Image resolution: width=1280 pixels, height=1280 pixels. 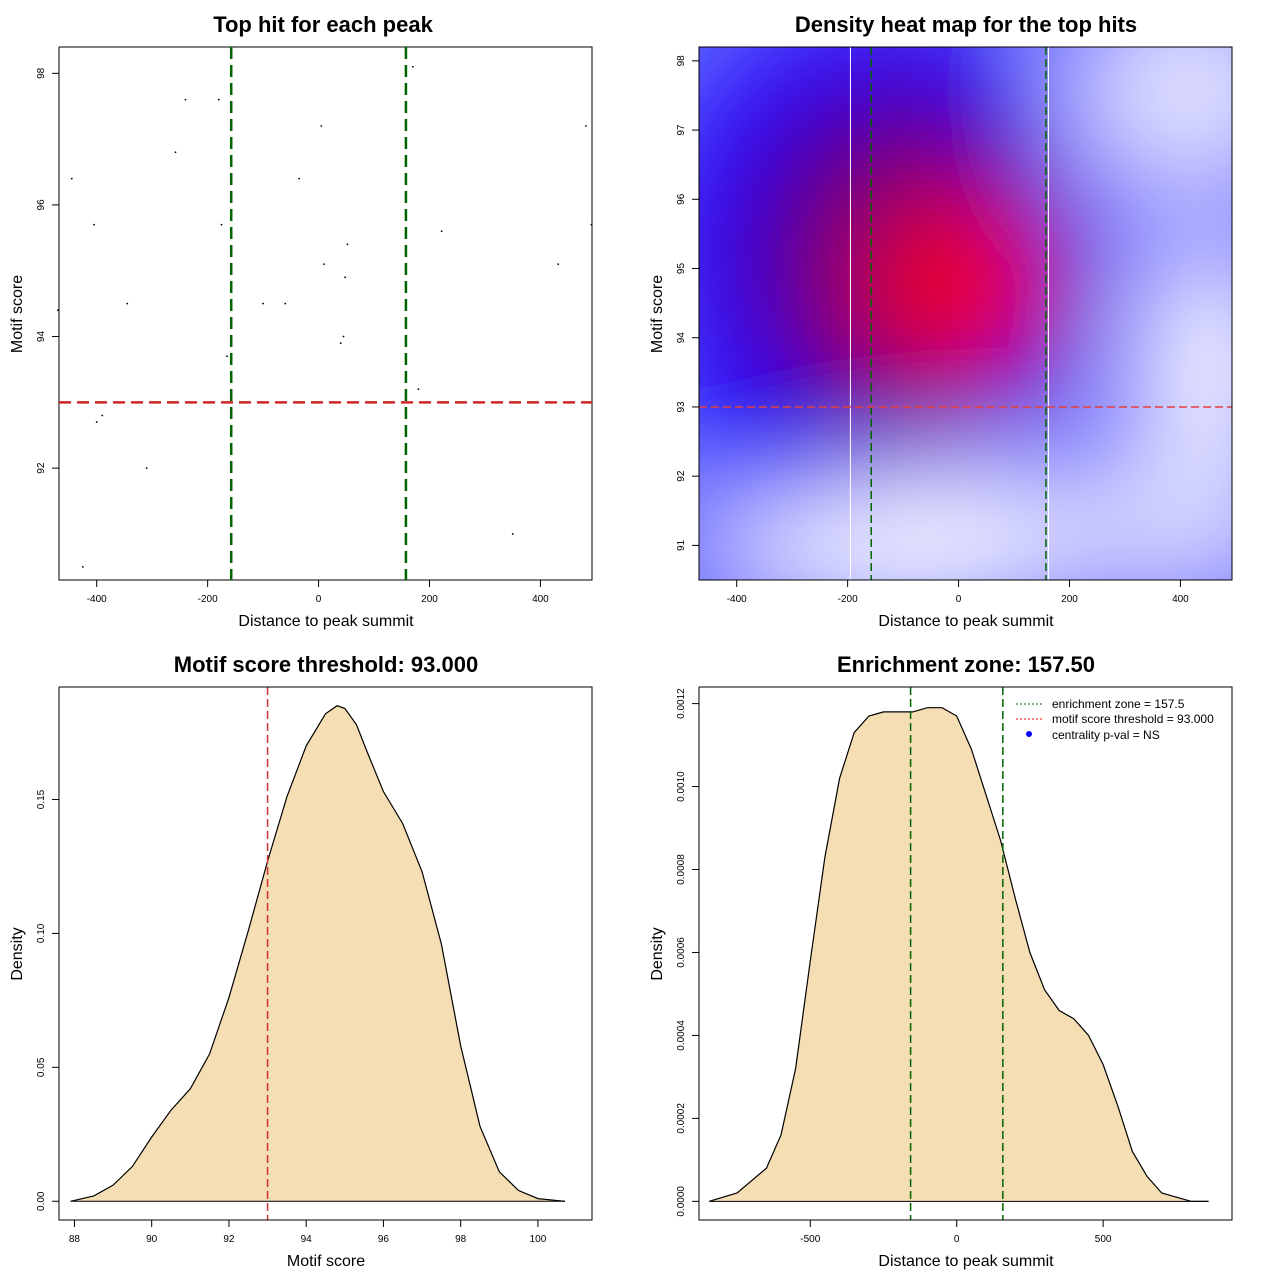 What do you see at coordinates (681, 61) in the screenshot?
I see `heatmap-y-tick-label: 98` at bounding box center [681, 61].